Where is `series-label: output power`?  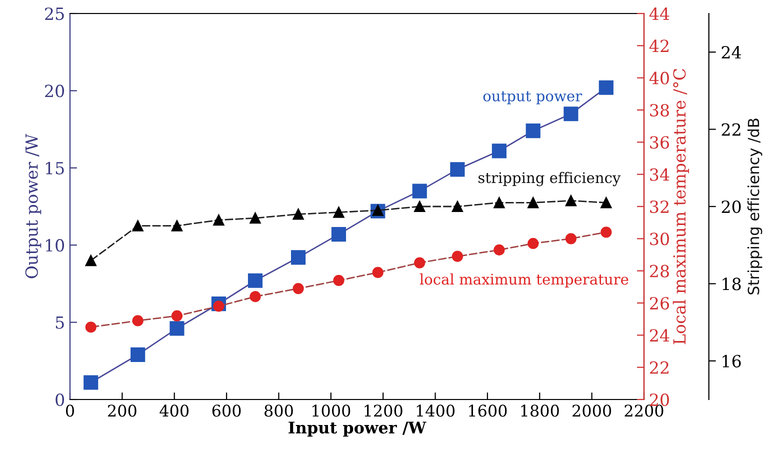 series-label: output power is located at coordinates (532, 97).